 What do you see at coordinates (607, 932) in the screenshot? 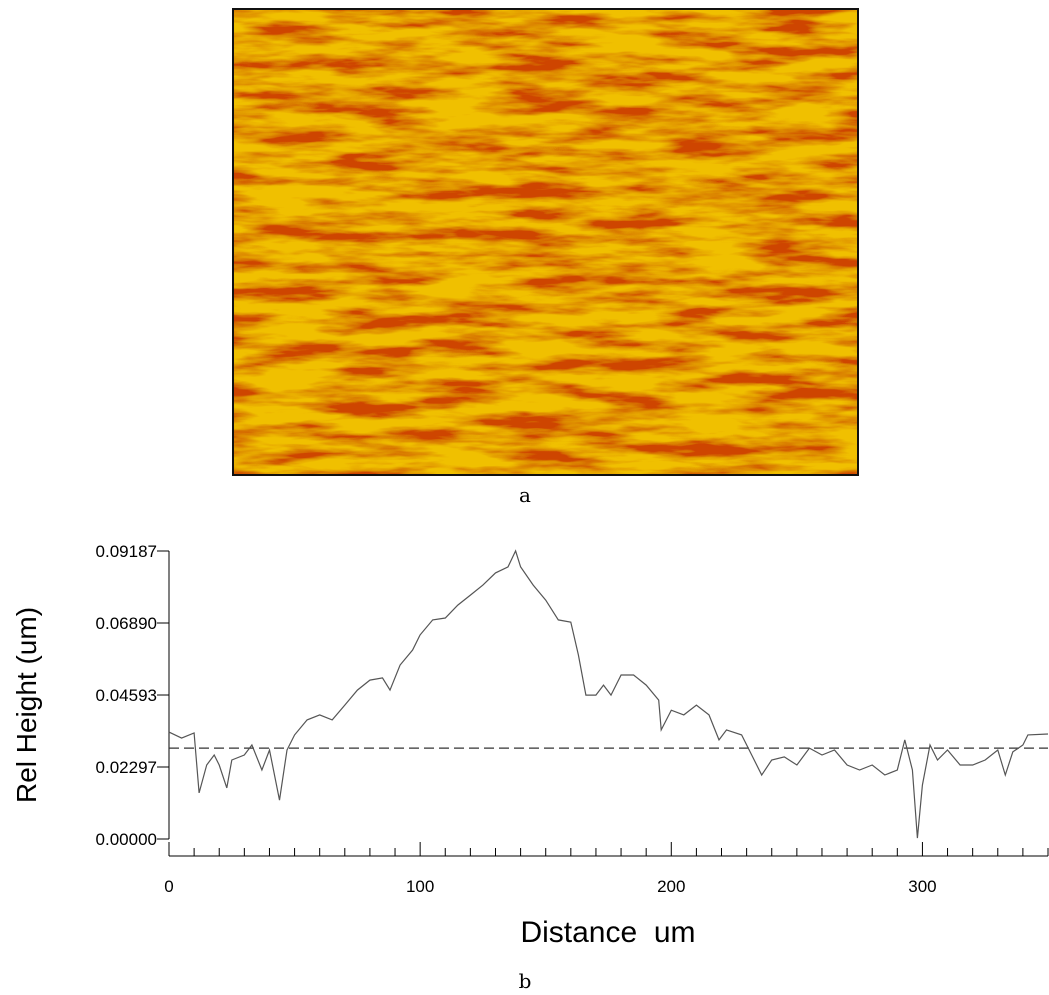
I see `x-axis-title: Distance um` at bounding box center [607, 932].